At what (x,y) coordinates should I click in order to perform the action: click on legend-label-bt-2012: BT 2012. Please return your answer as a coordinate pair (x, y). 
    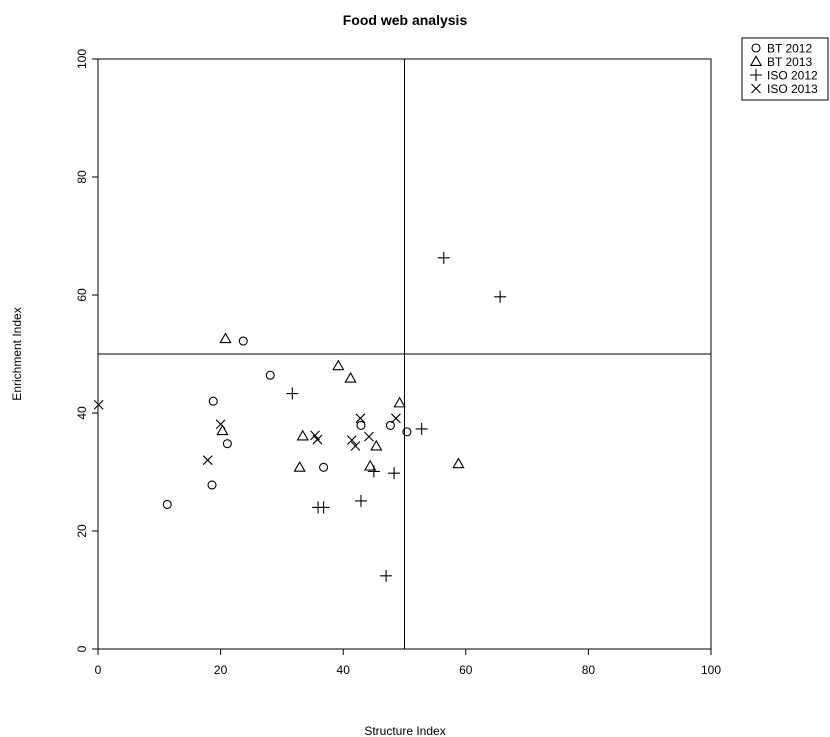
    Looking at the image, I should click on (789, 49).